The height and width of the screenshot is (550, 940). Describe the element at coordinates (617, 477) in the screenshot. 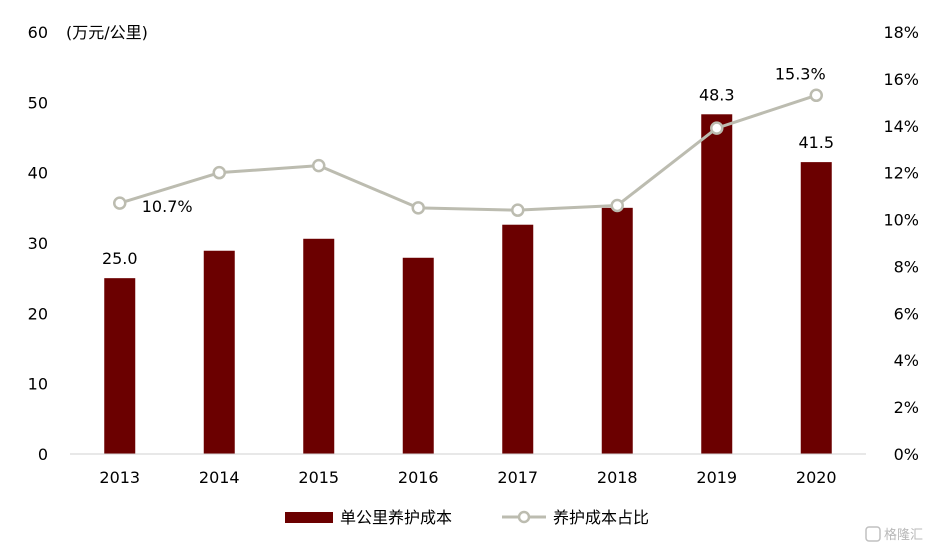

I see `x-tick-label: 2018` at that location.